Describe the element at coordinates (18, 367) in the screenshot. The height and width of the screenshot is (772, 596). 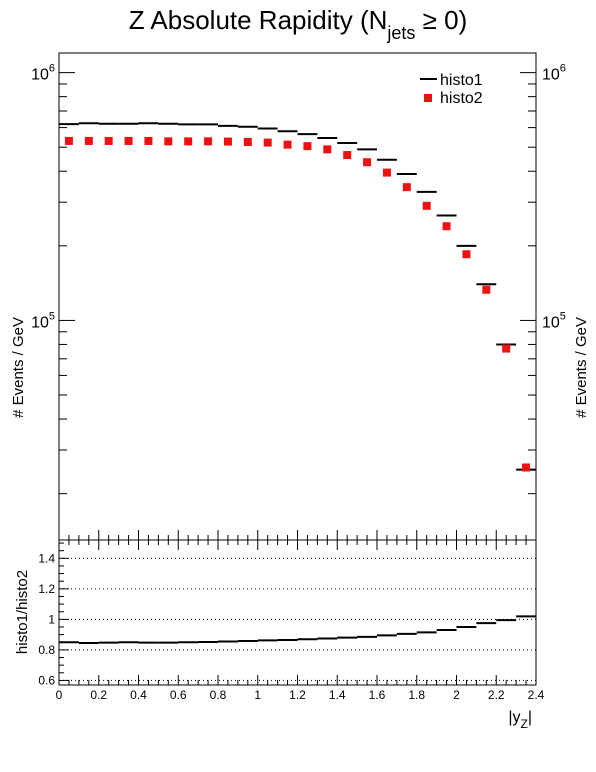
I see `top-y-axis-label: # Events / GeV` at that location.